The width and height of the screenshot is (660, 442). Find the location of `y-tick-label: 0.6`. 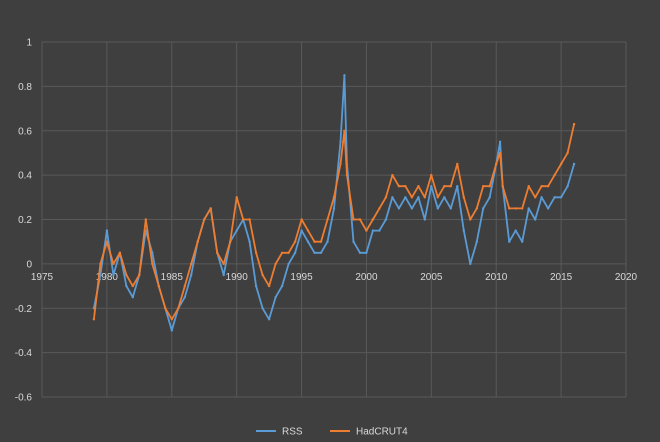

y-tick-label: 0.6 is located at coordinates (25, 131).